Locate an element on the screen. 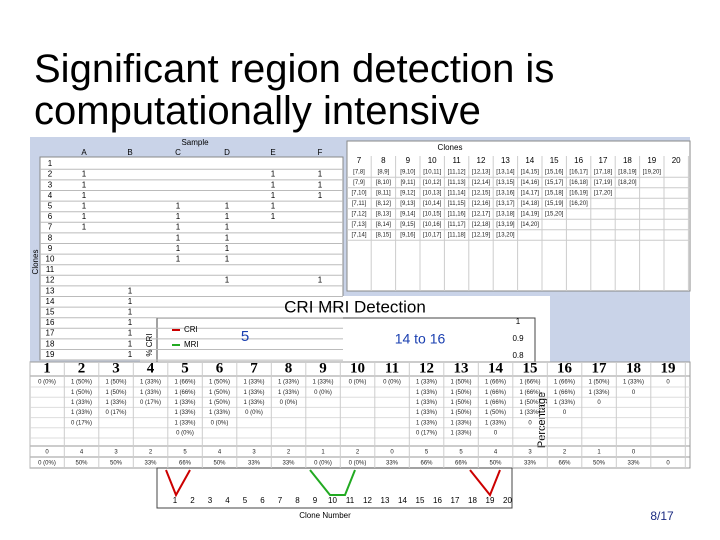 This screenshot has width=720, height=540. cell: [14,19] is located at coordinates (530, 215).